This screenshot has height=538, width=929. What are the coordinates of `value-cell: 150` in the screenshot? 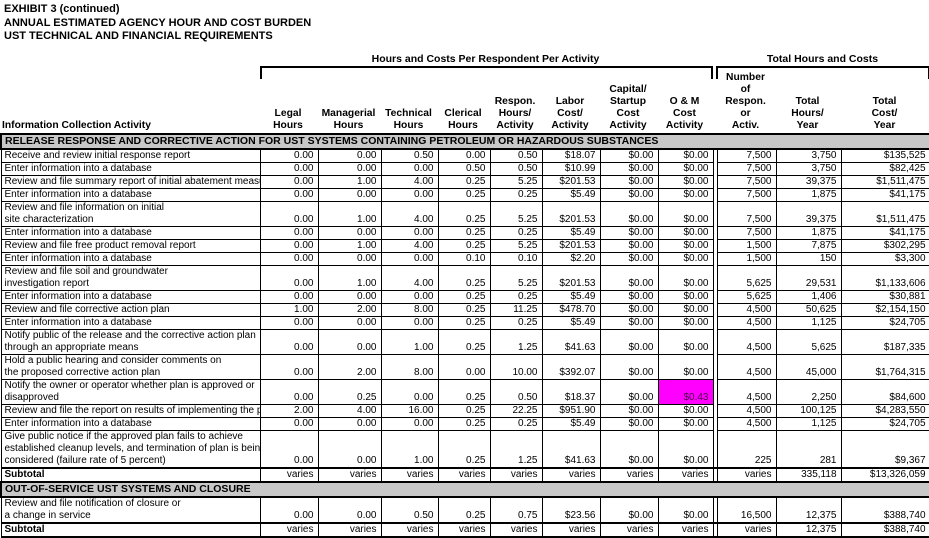 It's located at (808, 259).